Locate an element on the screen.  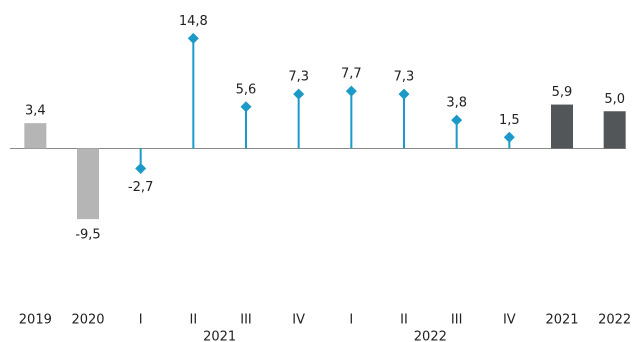
x-tick-label: 2022 is located at coordinates (614, 320).